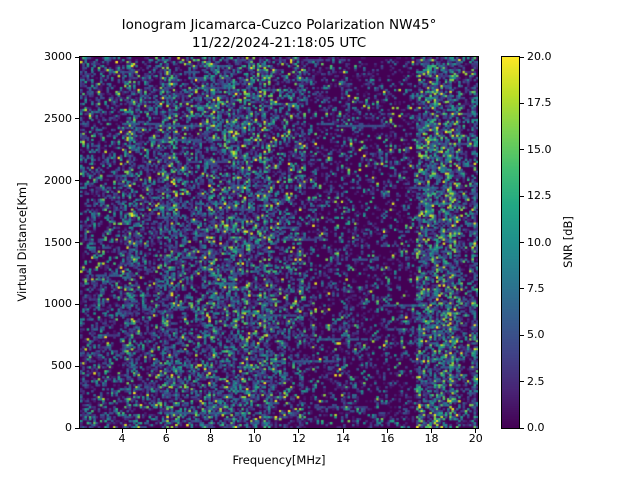  Describe the element at coordinates (166, 438) in the screenshot. I see `x-tick-label: 6` at that location.